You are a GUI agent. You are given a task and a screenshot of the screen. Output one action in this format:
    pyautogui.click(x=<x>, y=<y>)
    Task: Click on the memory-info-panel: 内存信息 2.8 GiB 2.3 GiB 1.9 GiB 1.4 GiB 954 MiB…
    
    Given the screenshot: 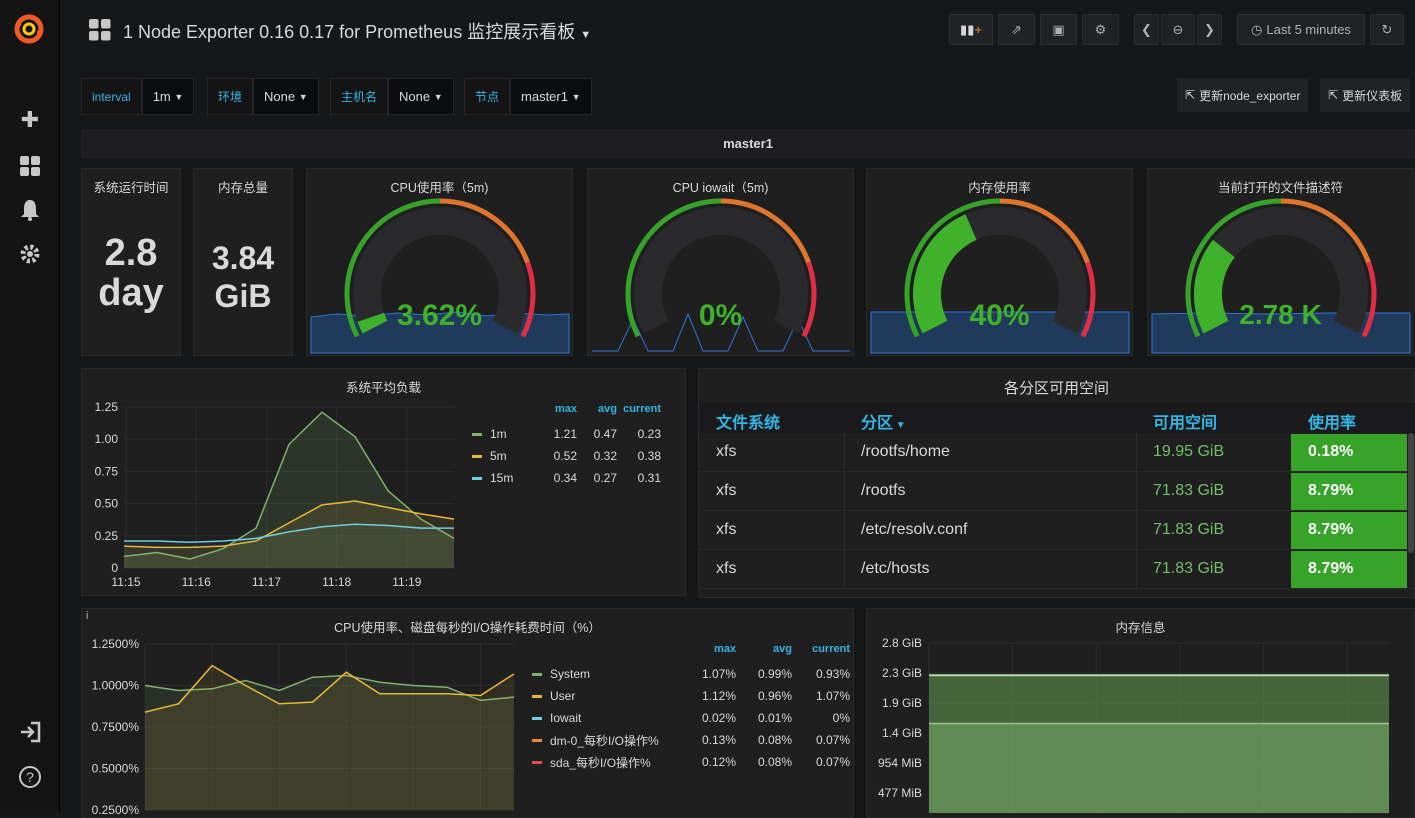 What is the action you would take?
    pyautogui.click(x=1140, y=713)
    